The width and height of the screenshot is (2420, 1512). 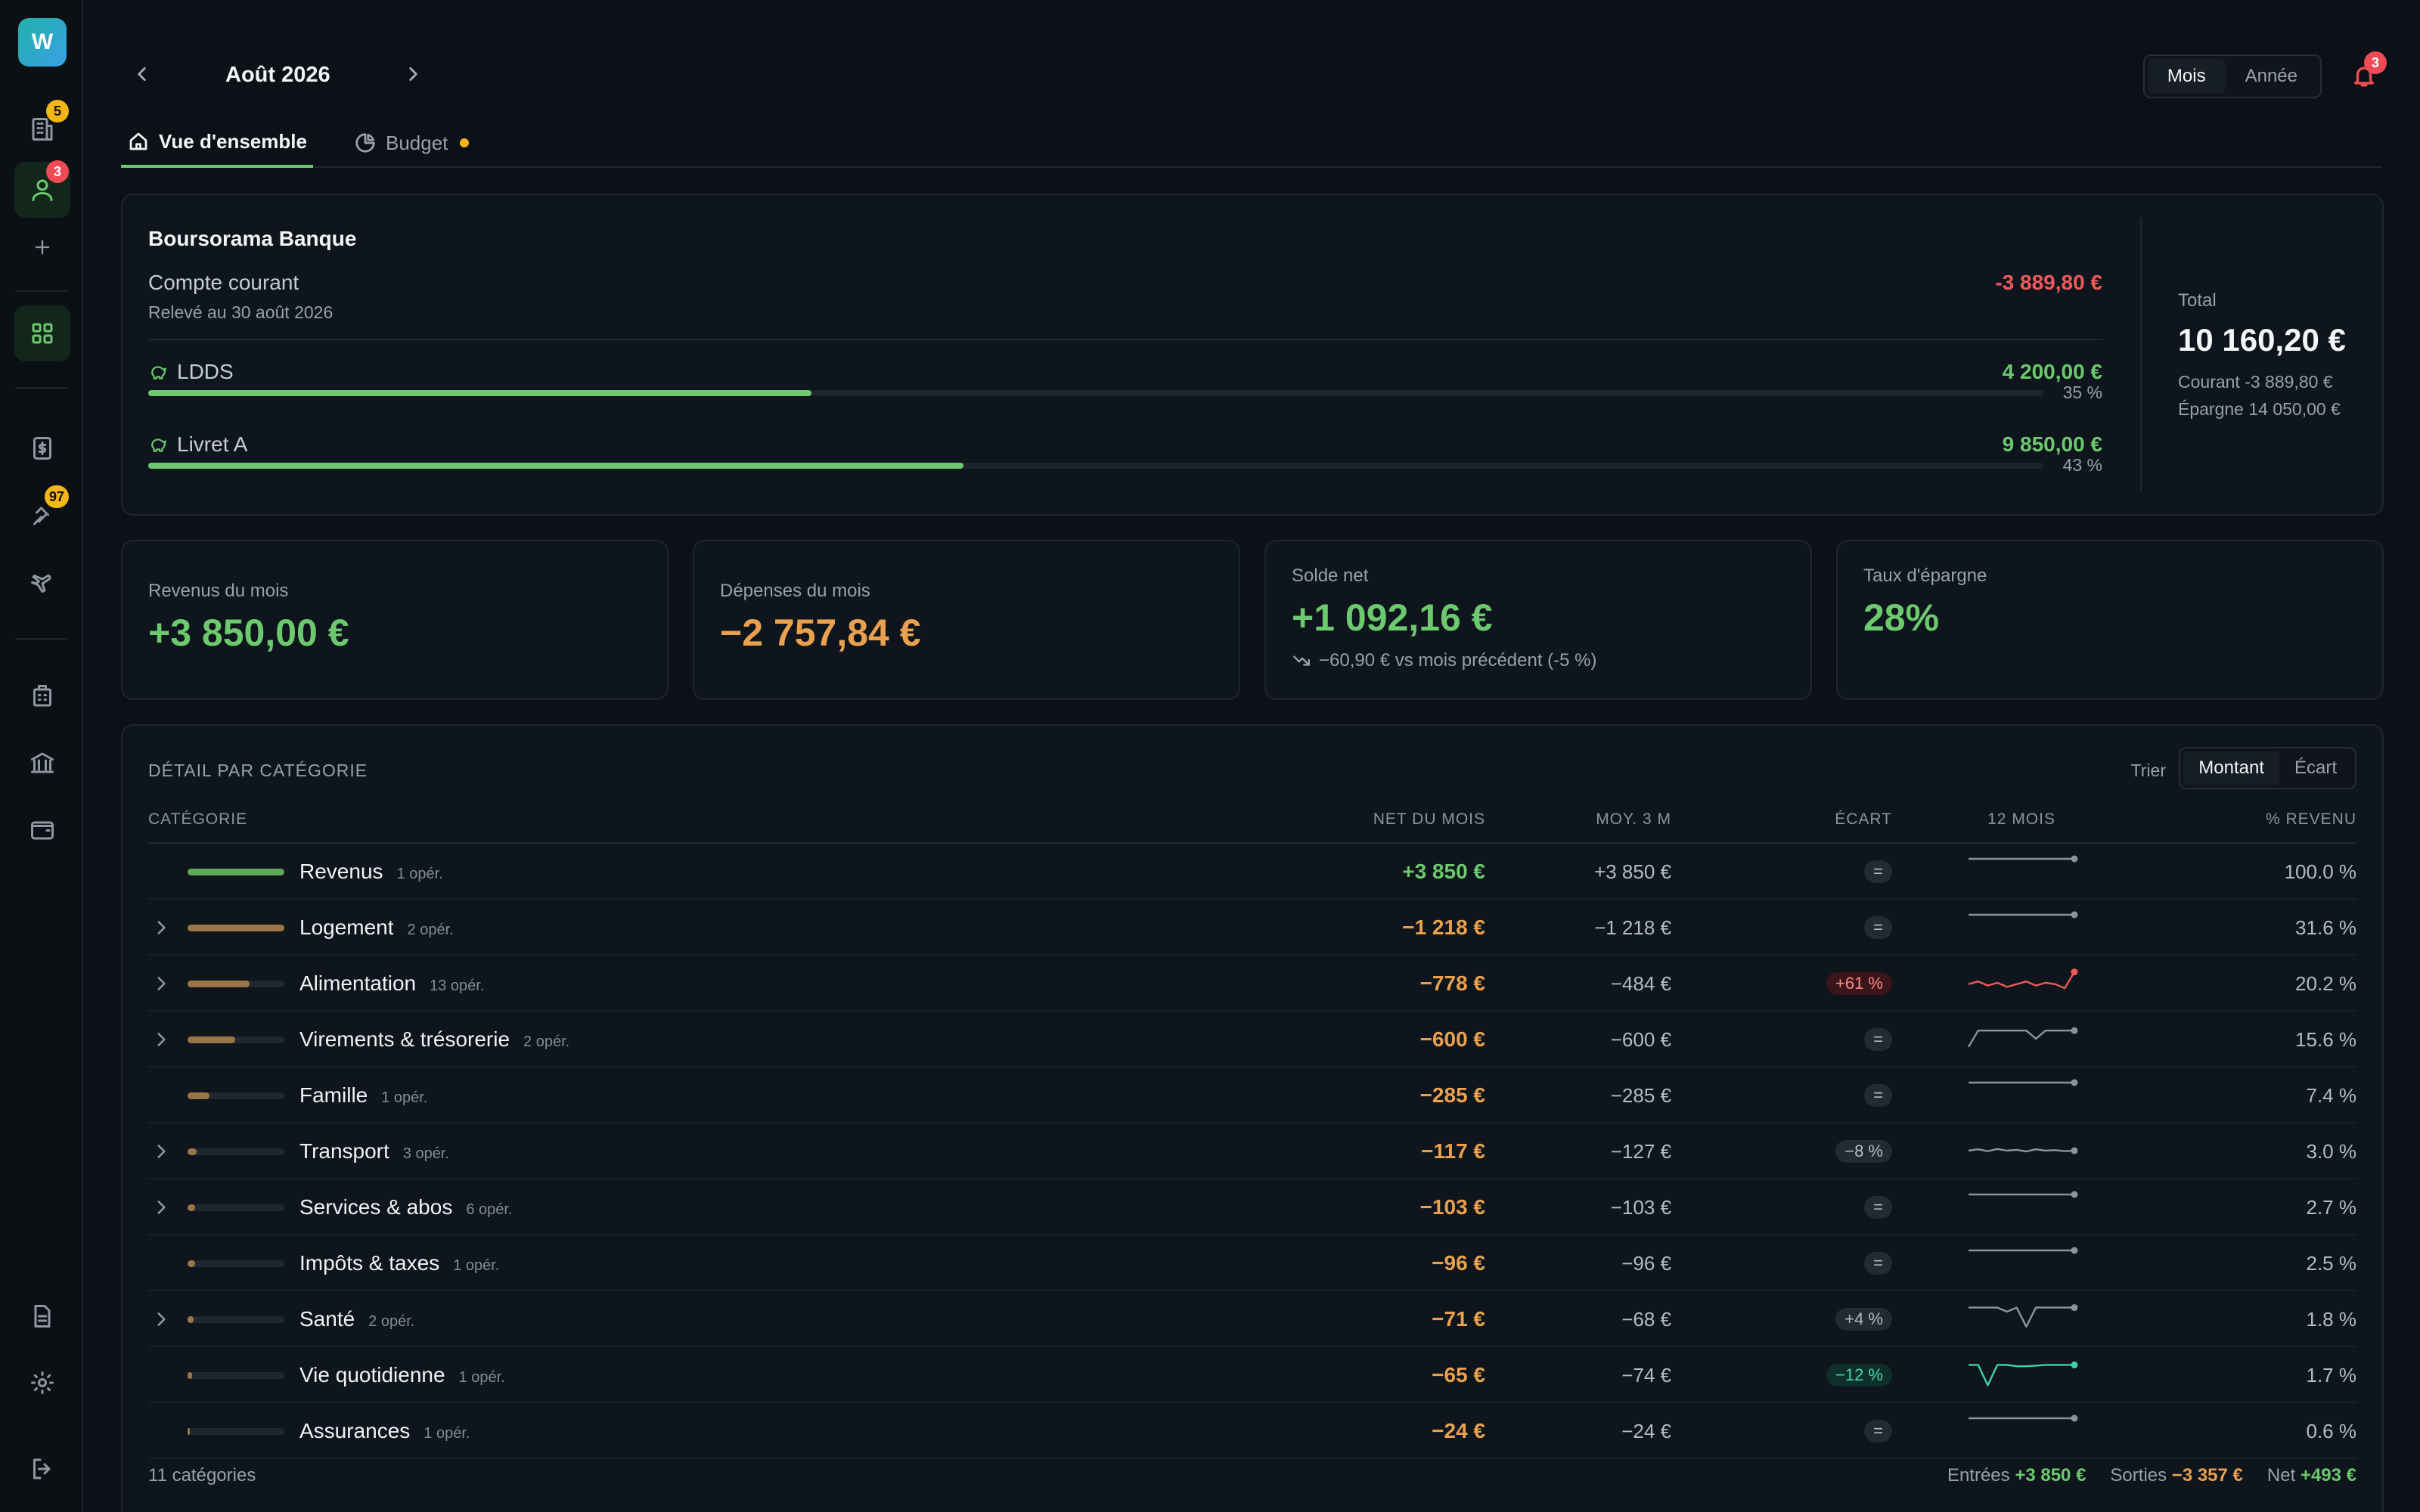 I want to click on sidebar-documents-button, so click(x=42, y=1316).